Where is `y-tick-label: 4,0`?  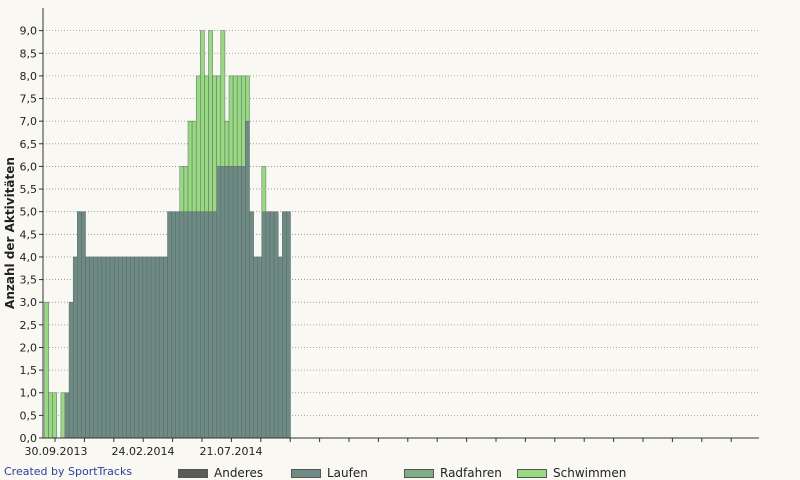
y-tick-label: 4,0 is located at coordinates (29, 257).